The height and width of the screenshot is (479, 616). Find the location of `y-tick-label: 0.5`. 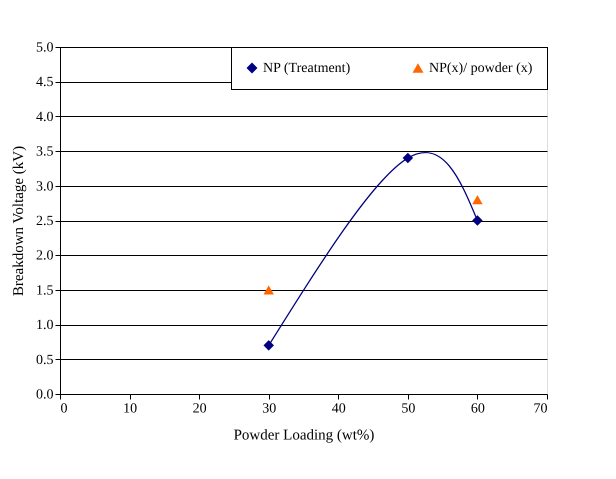

y-tick-label: 0.5 is located at coordinates (45, 360).